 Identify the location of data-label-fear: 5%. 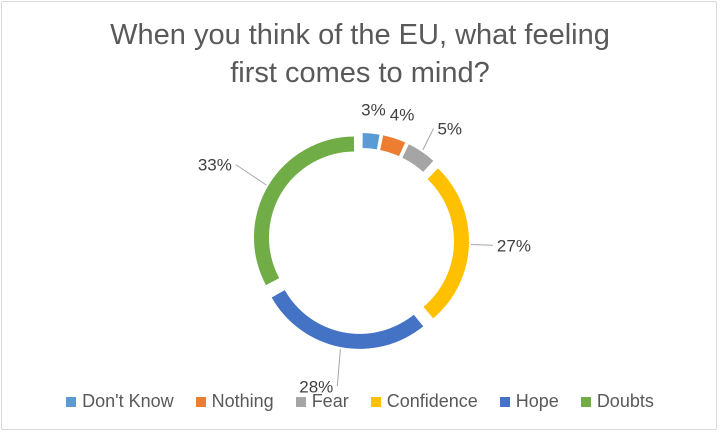
(449, 129).